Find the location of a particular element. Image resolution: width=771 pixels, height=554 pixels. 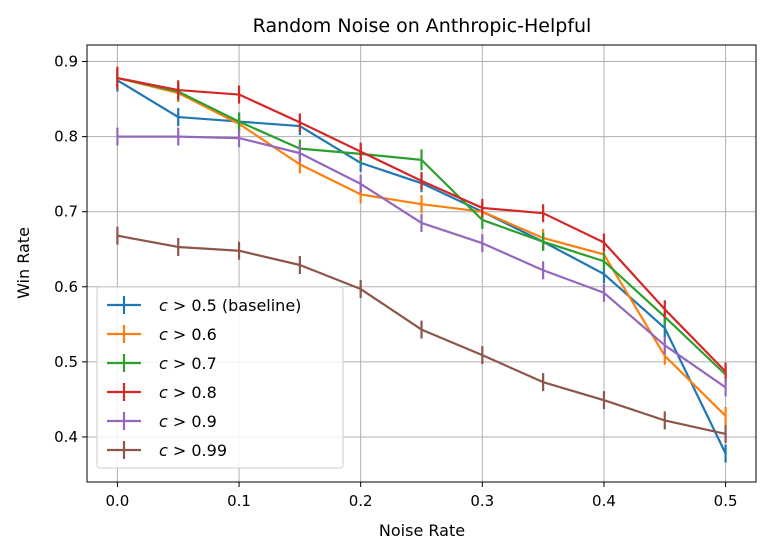

legend-label-text: > 0.8 is located at coordinates (192, 392).